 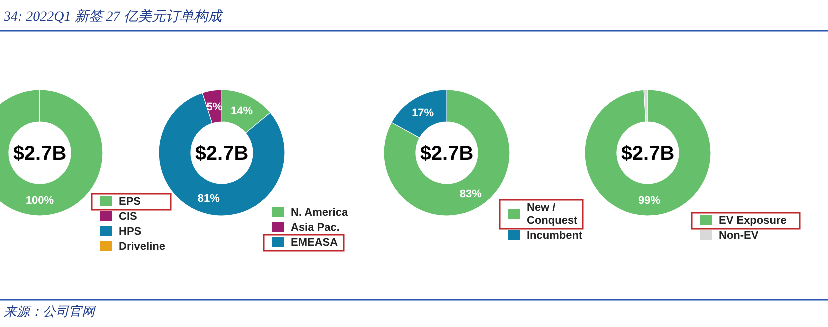 What do you see at coordinates (320, 213) in the screenshot?
I see `legend-label: N. America` at bounding box center [320, 213].